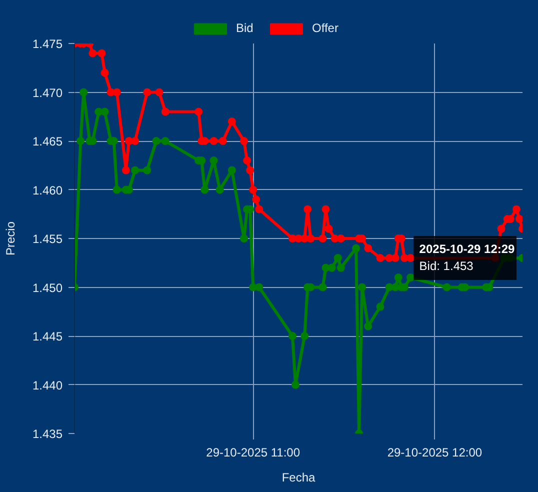 The width and height of the screenshot is (538, 492). What do you see at coordinates (467, 249) in the screenshot?
I see `annotation: 2025-10-29 12:29` at bounding box center [467, 249].